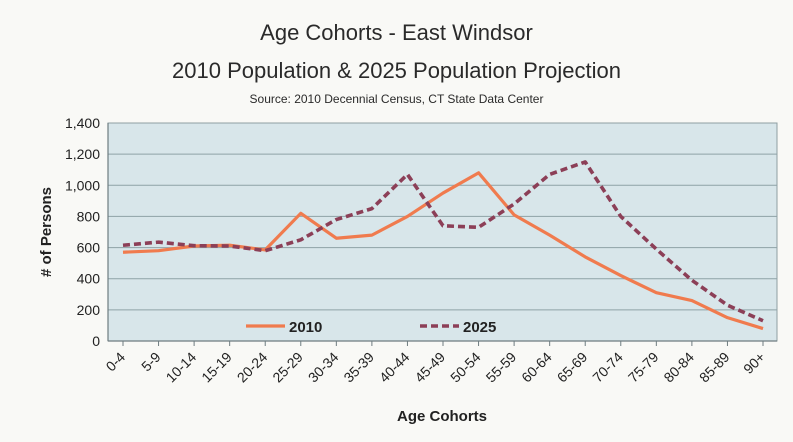 The image size is (793, 442). What do you see at coordinates (714, 367) in the screenshot?
I see `x-tick-label: 85-89` at bounding box center [714, 367].